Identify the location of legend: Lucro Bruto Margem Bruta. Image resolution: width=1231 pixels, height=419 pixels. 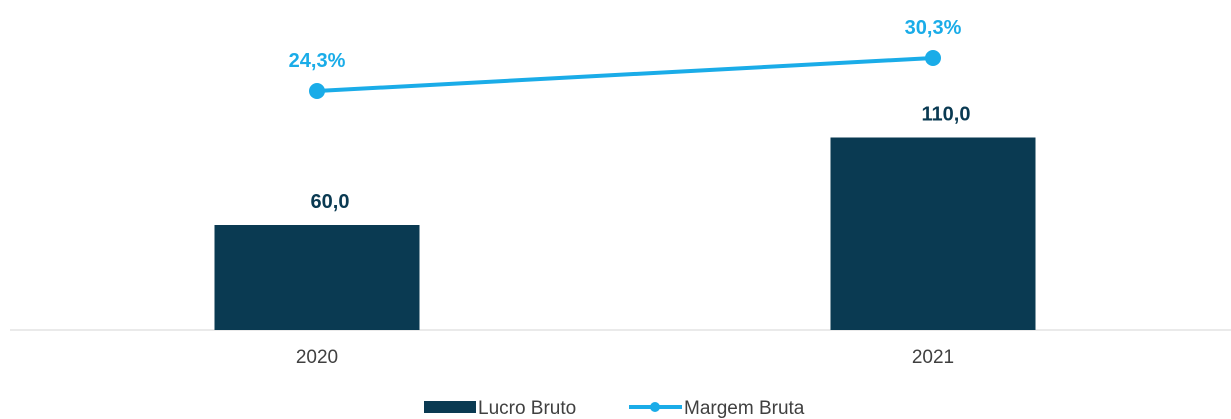
(614, 408).